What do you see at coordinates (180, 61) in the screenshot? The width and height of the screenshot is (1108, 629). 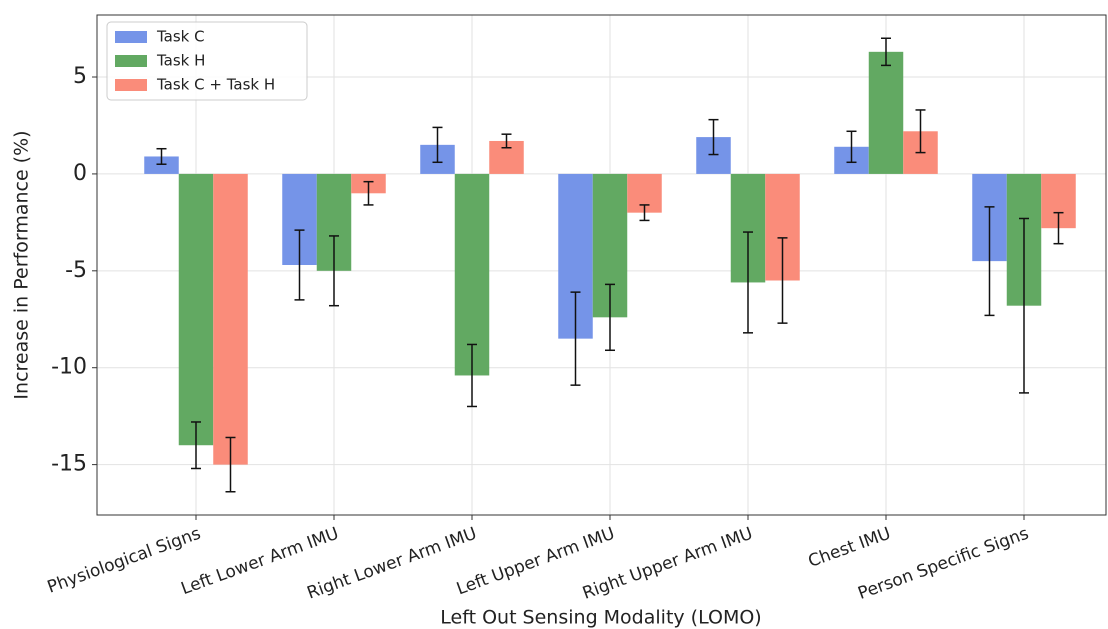 I see `legend-label: Task H` at bounding box center [180, 61].